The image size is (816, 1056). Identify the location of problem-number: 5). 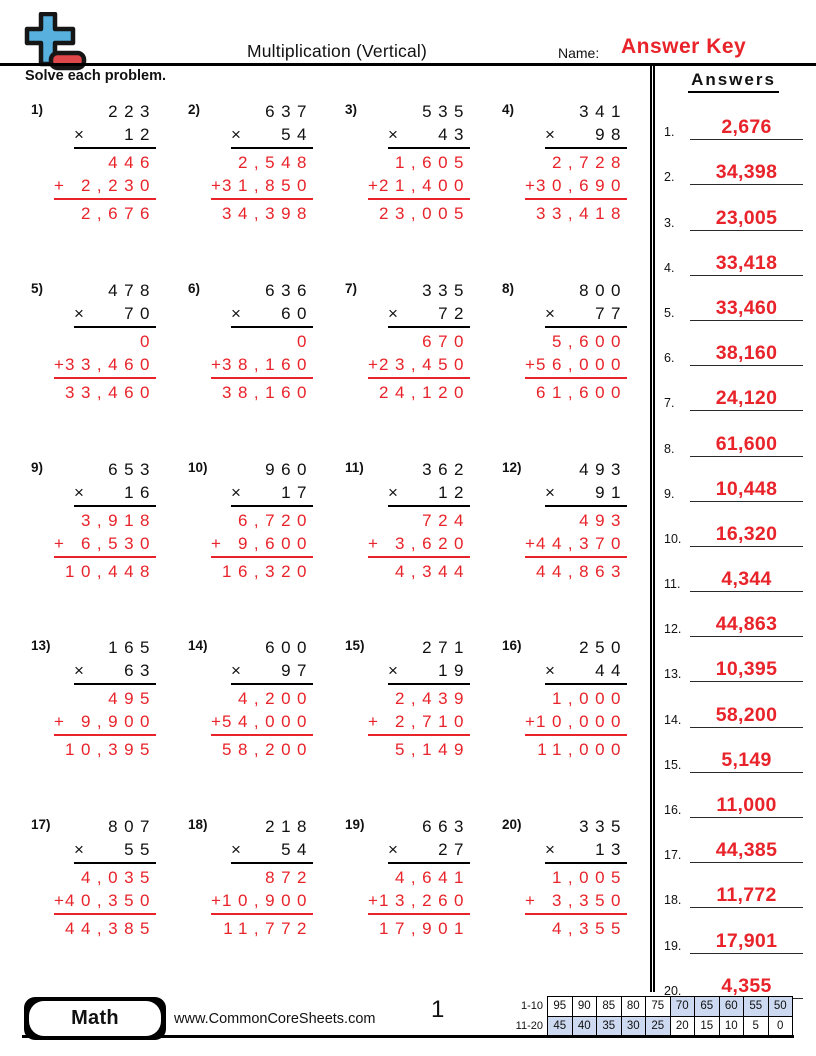
(37, 288).